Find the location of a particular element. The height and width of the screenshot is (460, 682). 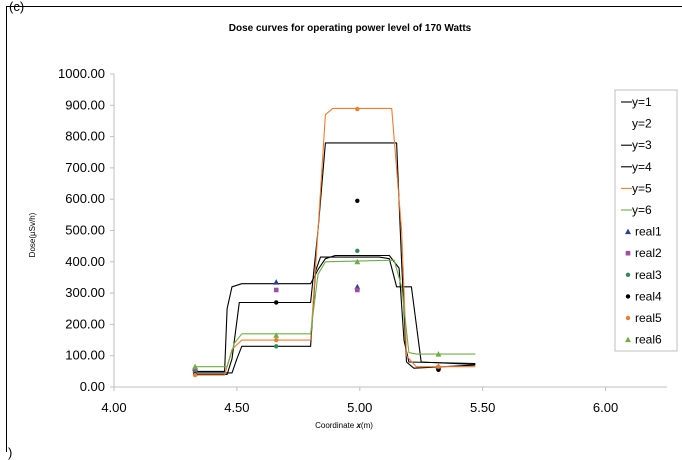

legend-label-y=6: y=6 is located at coordinates (642, 210).